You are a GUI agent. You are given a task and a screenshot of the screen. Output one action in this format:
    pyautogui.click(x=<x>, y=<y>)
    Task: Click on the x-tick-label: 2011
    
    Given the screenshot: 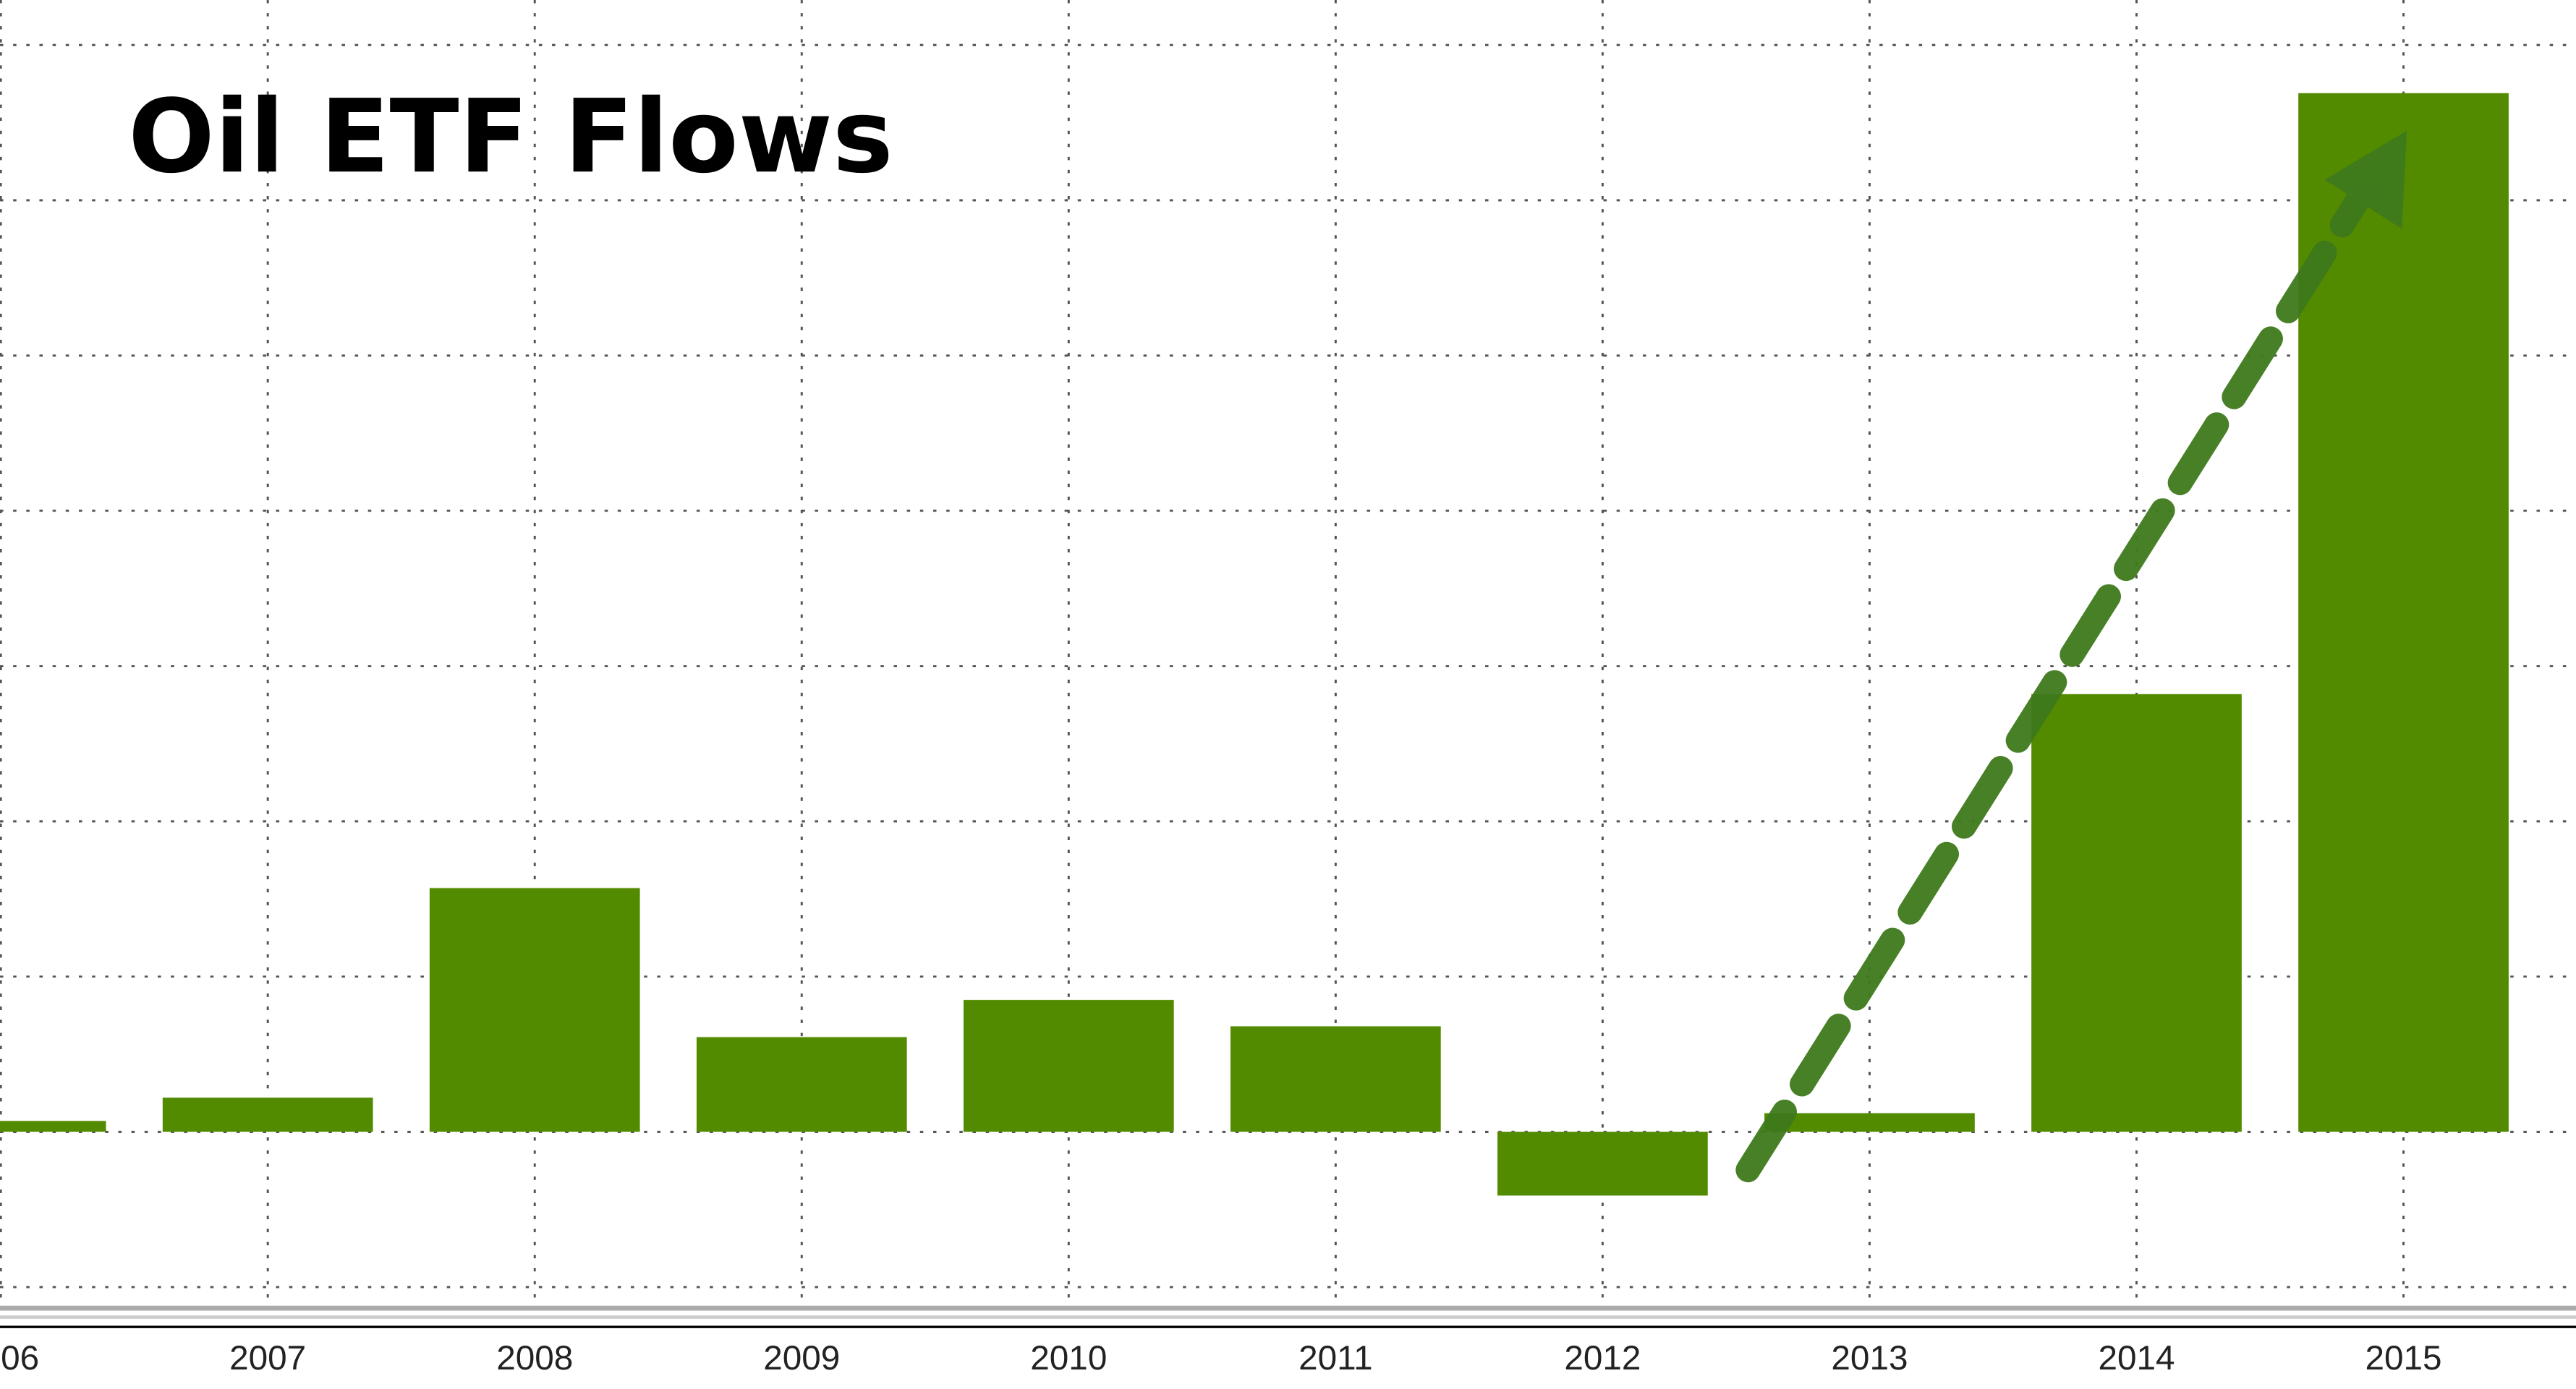 What is the action you would take?
    pyautogui.click(x=1335, y=1358)
    